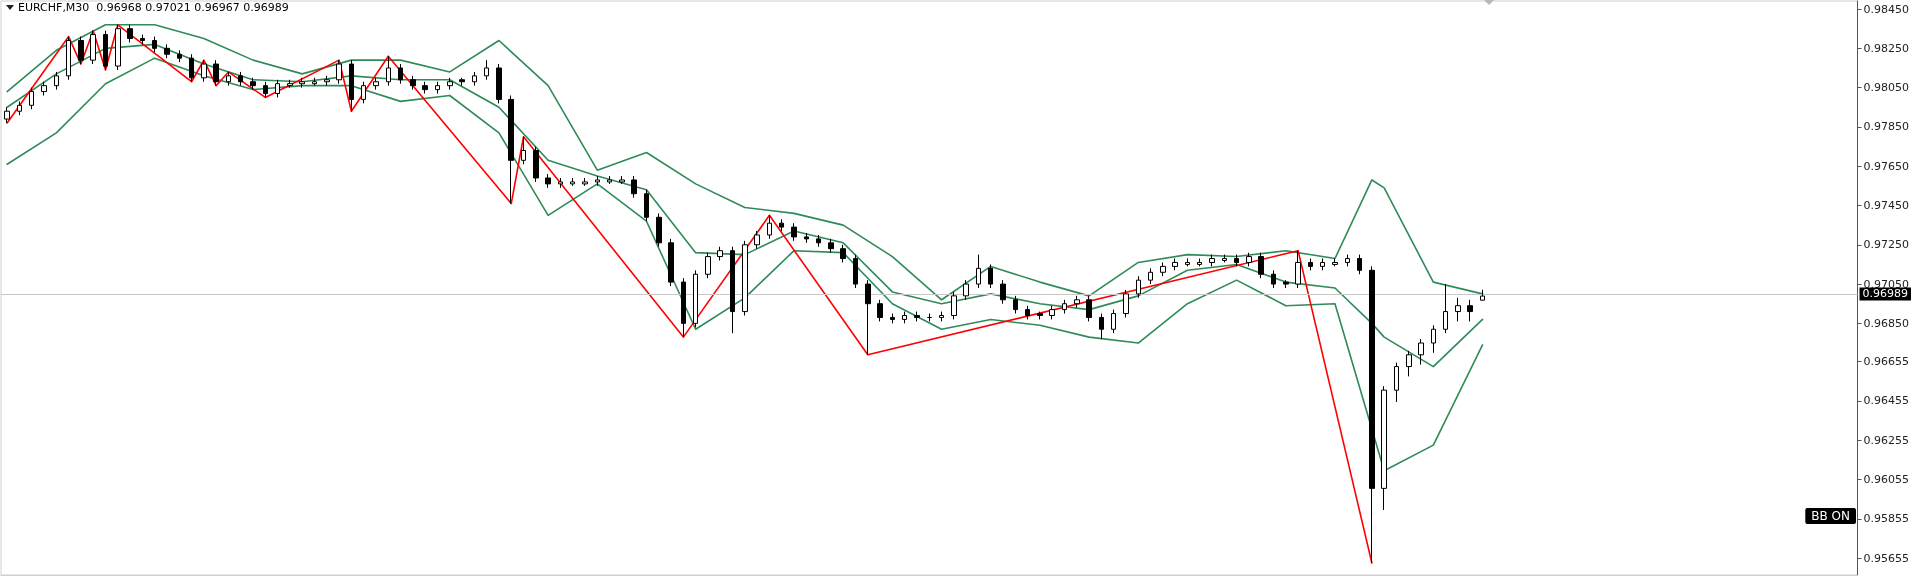 Image resolution: width=1912 pixels, height=576 pixels. Describe the element at coordinates (1886, 166) in the screenshot. I see `y-tick-label: 0.97650` at that location.